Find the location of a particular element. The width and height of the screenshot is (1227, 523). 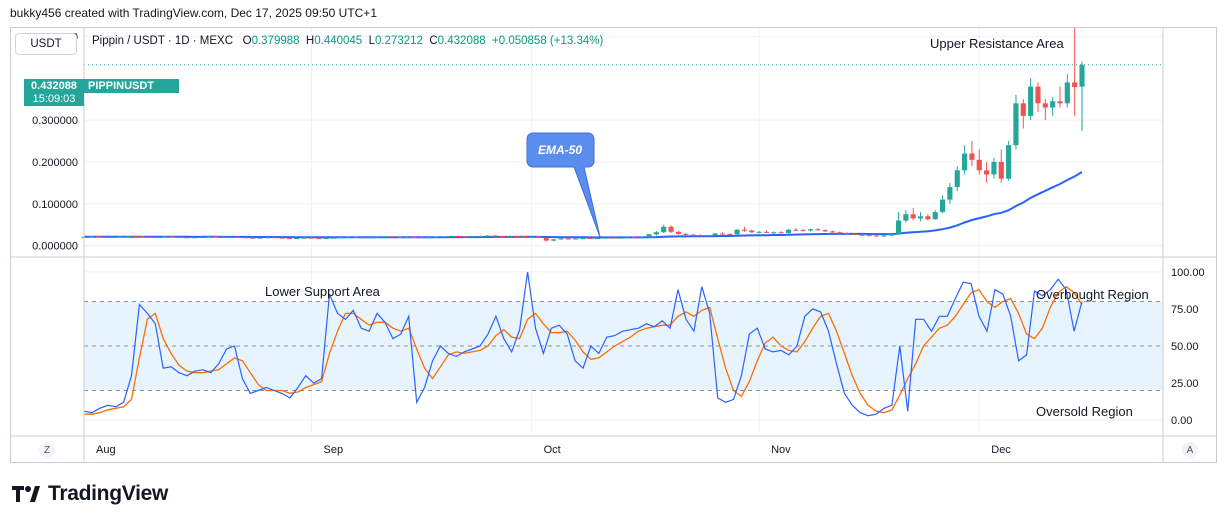

time-tick-label: Oct is located at coordinates (552, 450).